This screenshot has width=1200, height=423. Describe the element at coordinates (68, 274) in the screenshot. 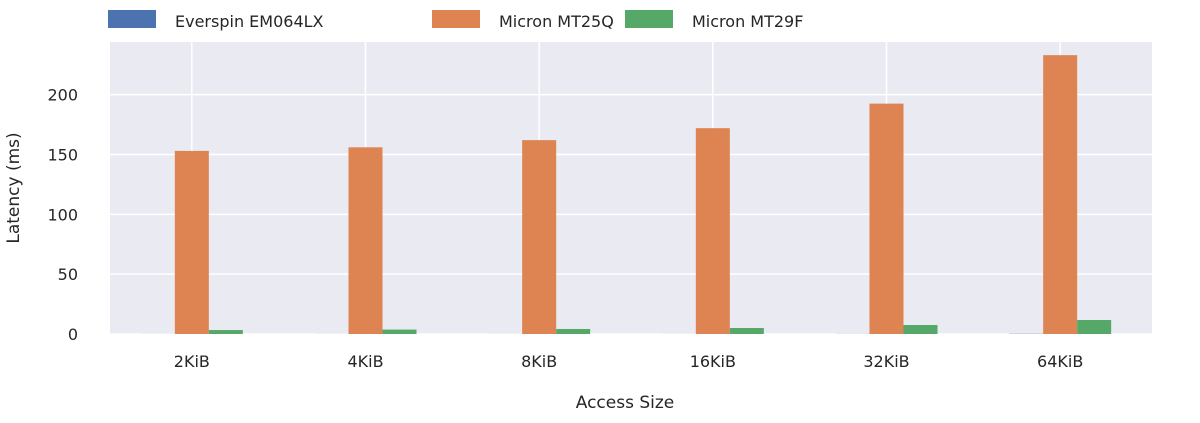

I see `y-tick-label: 50` at that location.